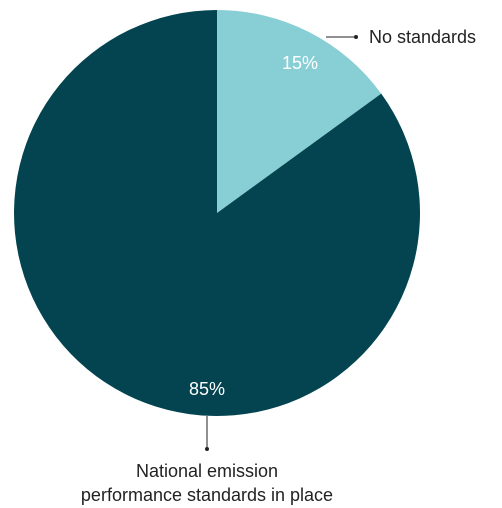  Describe the element at coordinates (299, 111) in the screenshot. I see `pie-slice-no-standards` at that location.